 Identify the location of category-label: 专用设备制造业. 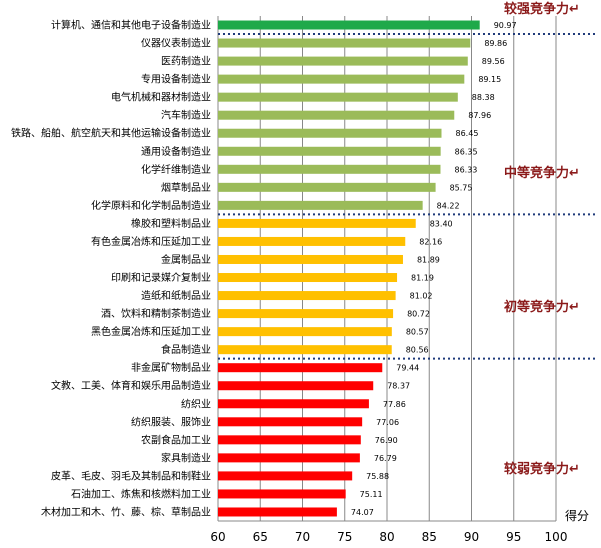
(176, 79).